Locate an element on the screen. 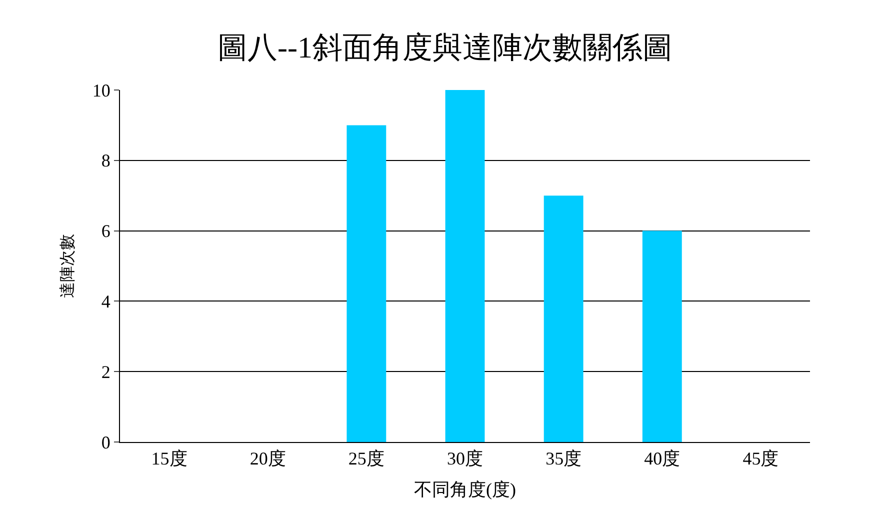 The width and height of the screenshot is (890, 522). y-axis-title: 達陣次數 is located at coordinates (67, 266).